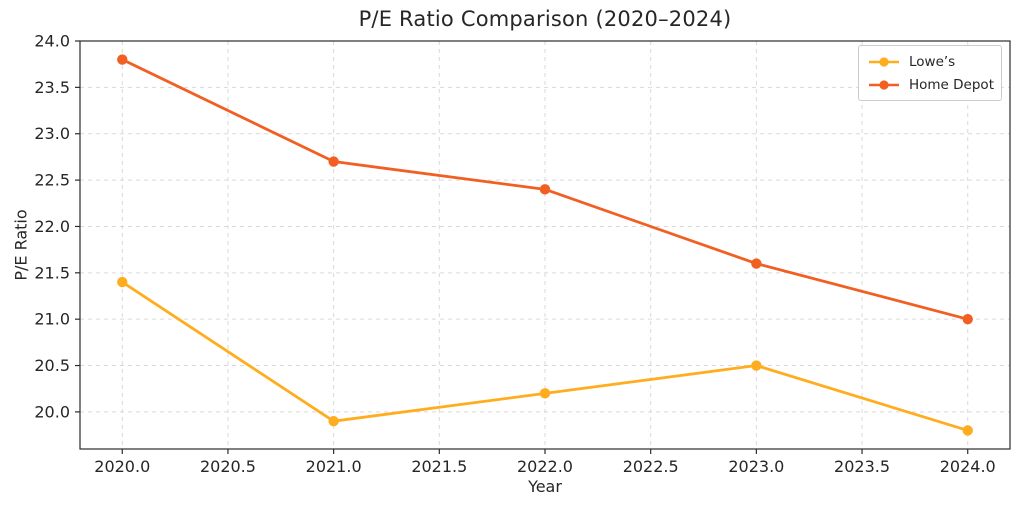 The image size is (1024, 512). Describe the element at coordinates (884, 61) in the screenshot. I see `legend-swatch-lowes` at that location.